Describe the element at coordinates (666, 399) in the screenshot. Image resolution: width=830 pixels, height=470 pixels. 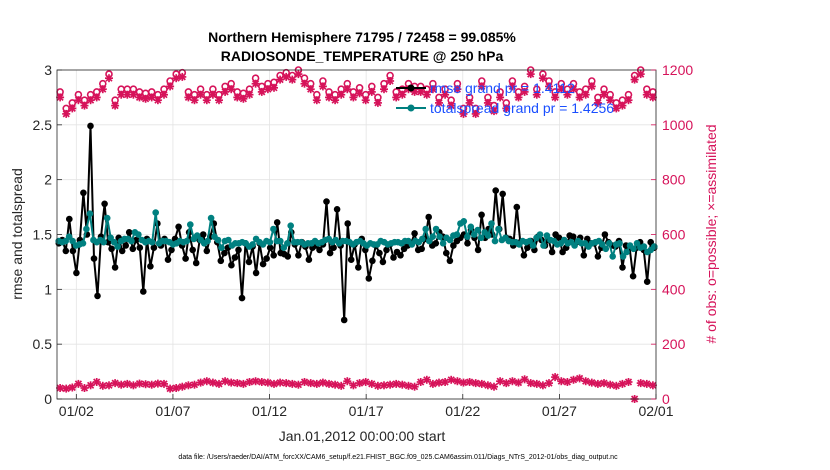
I see `y-tick-label-right: 0` at that location.